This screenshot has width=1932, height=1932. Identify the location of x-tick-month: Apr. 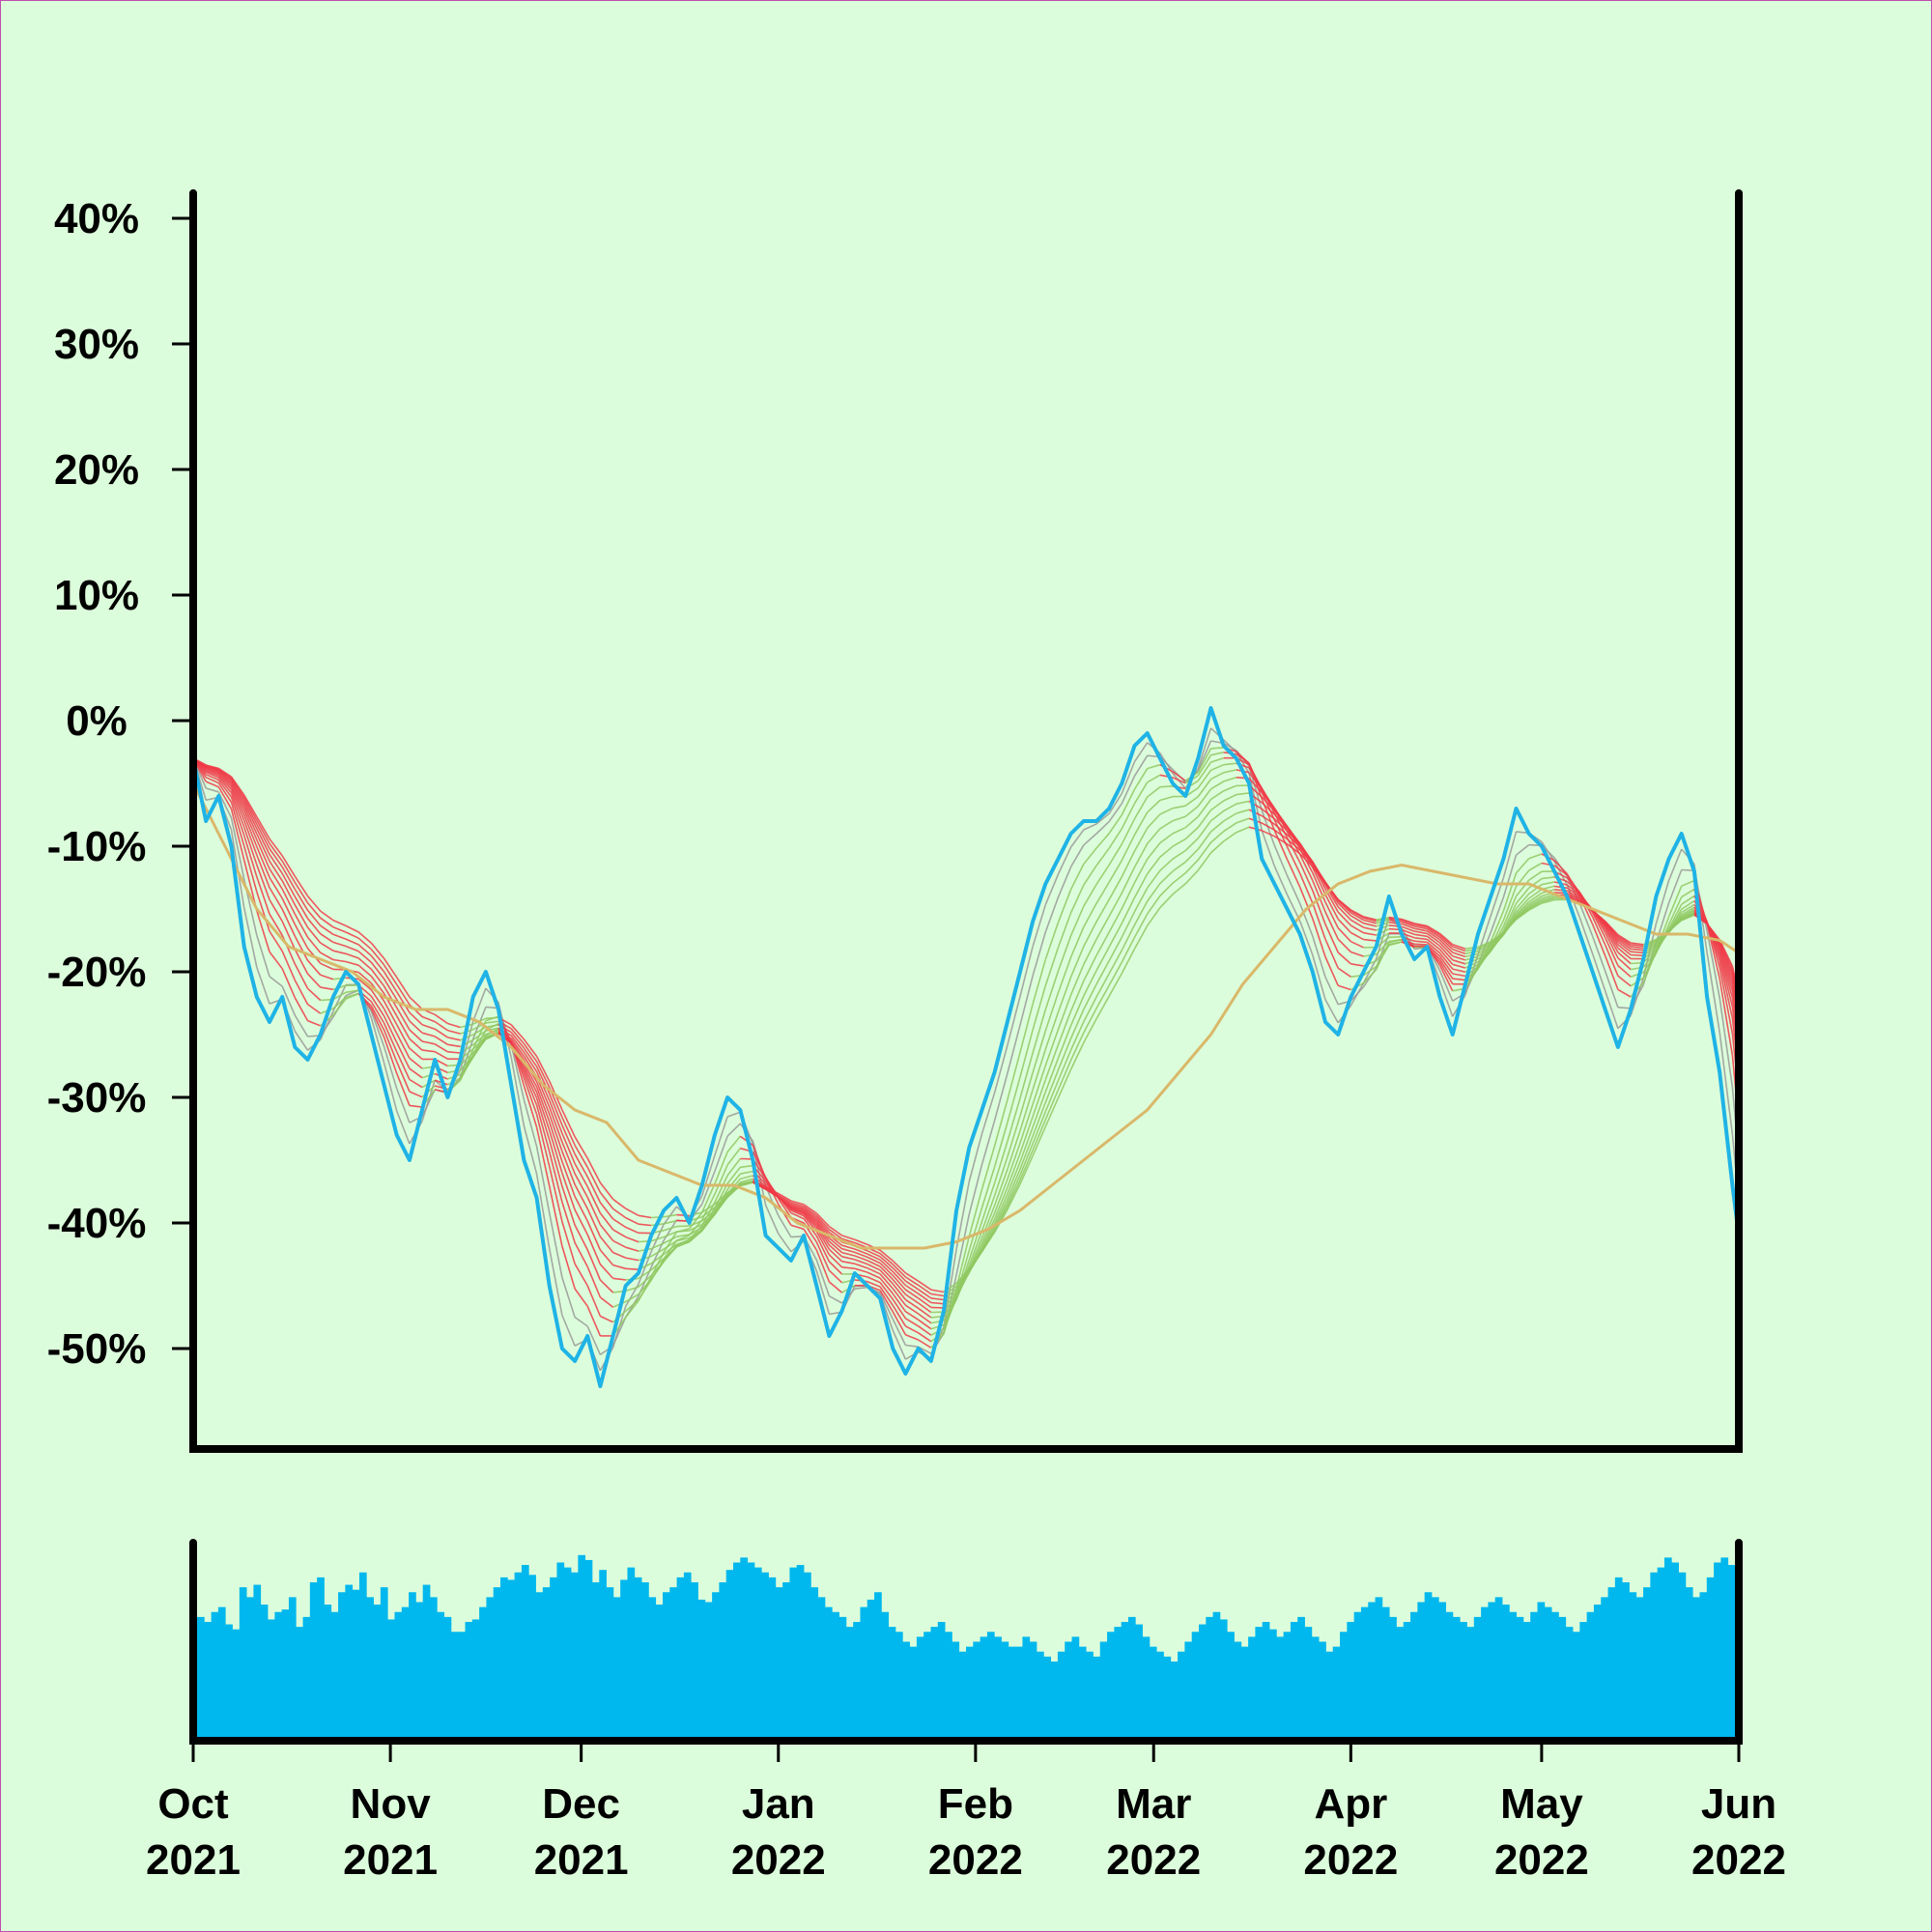
(1350, 1804).